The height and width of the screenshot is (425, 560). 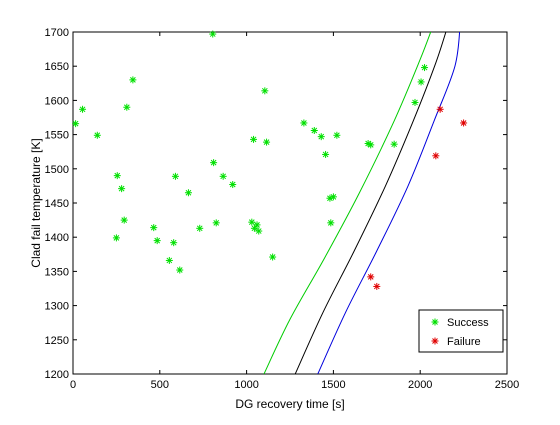 I want to click on x-tick-label: 2500, so click(x=507, y=385).